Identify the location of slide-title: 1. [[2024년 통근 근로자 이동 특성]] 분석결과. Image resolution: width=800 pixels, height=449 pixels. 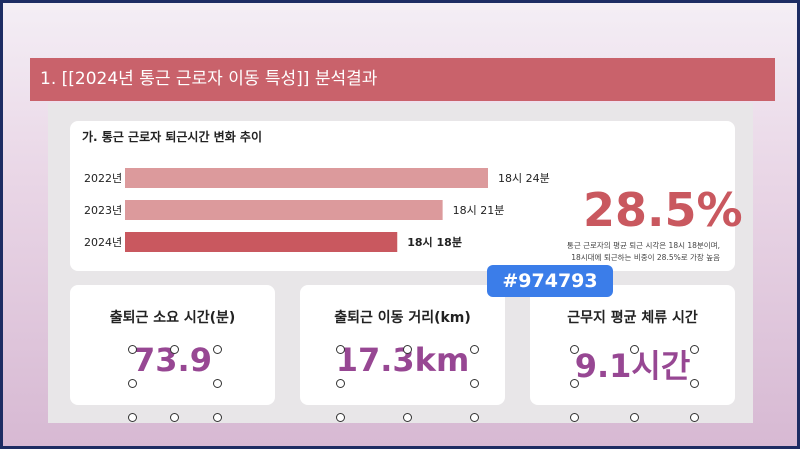
(402, 79).